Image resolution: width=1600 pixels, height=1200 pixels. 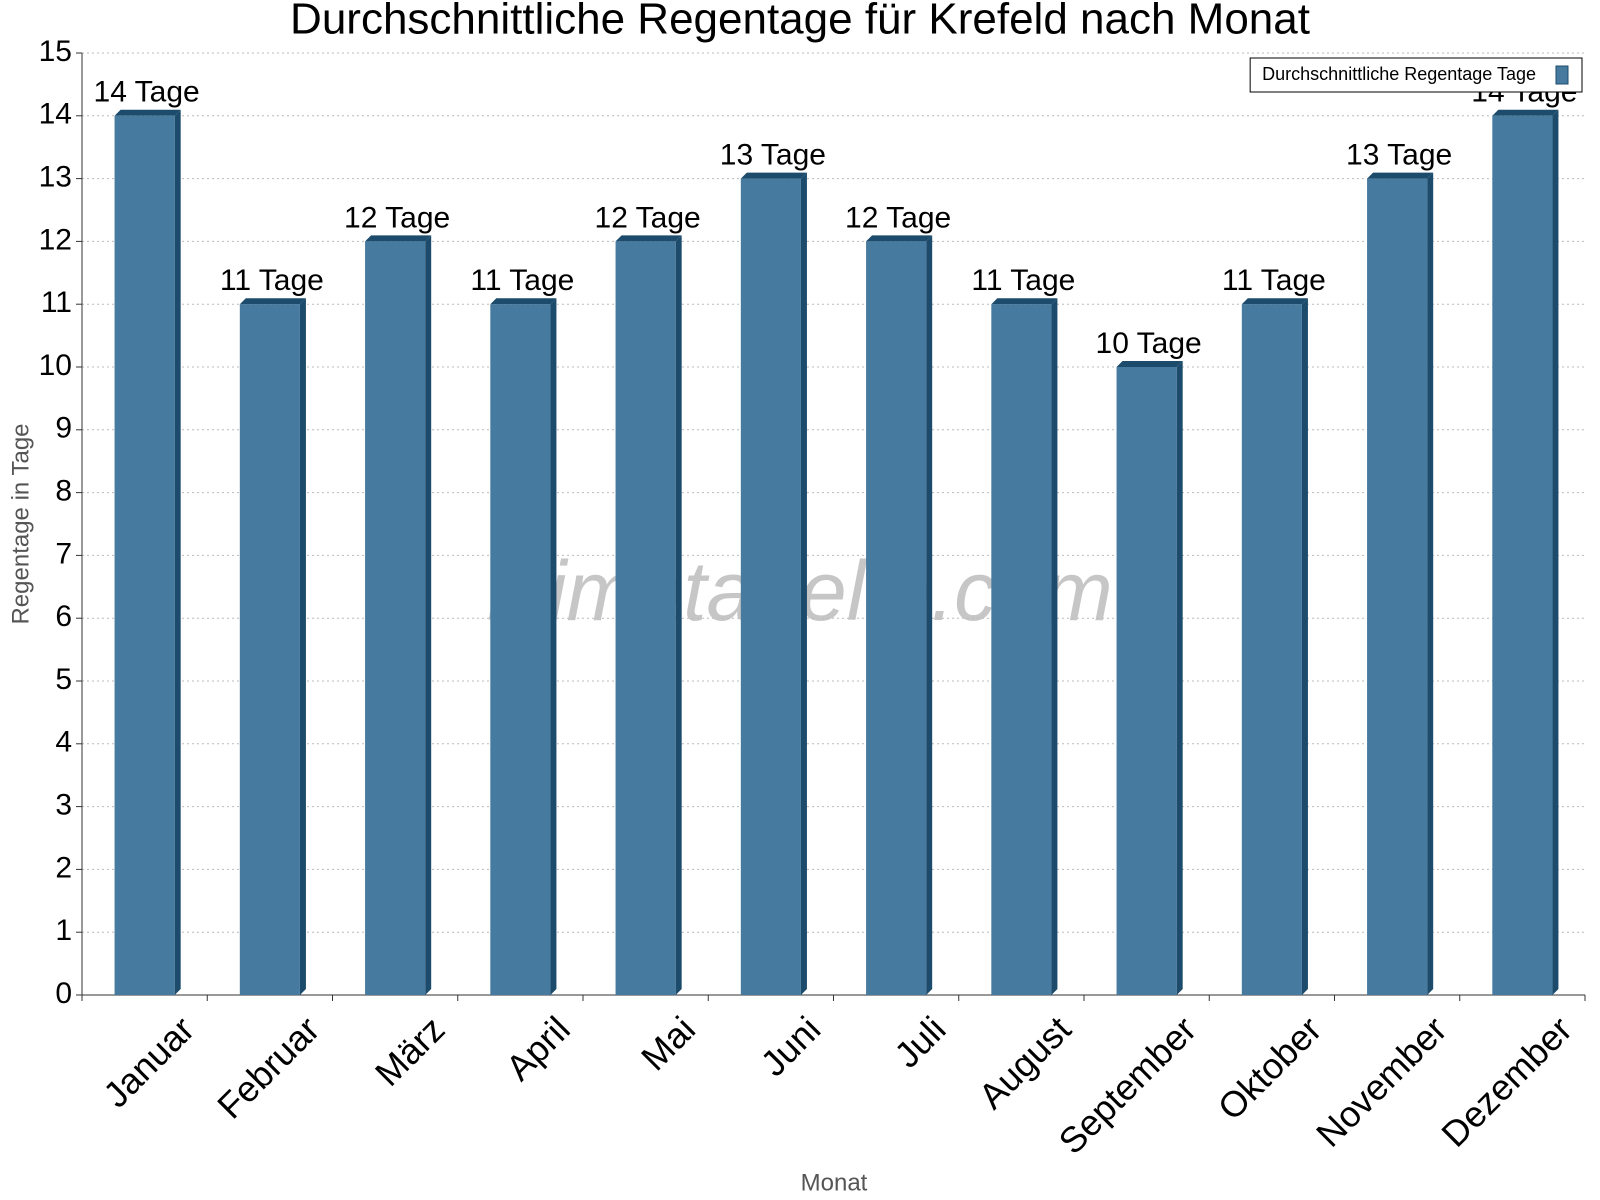 What do you see at coordinates (538, 1048) in the screenshot?
I see `x-tick-label: April` at bounding box center [538, 1048].